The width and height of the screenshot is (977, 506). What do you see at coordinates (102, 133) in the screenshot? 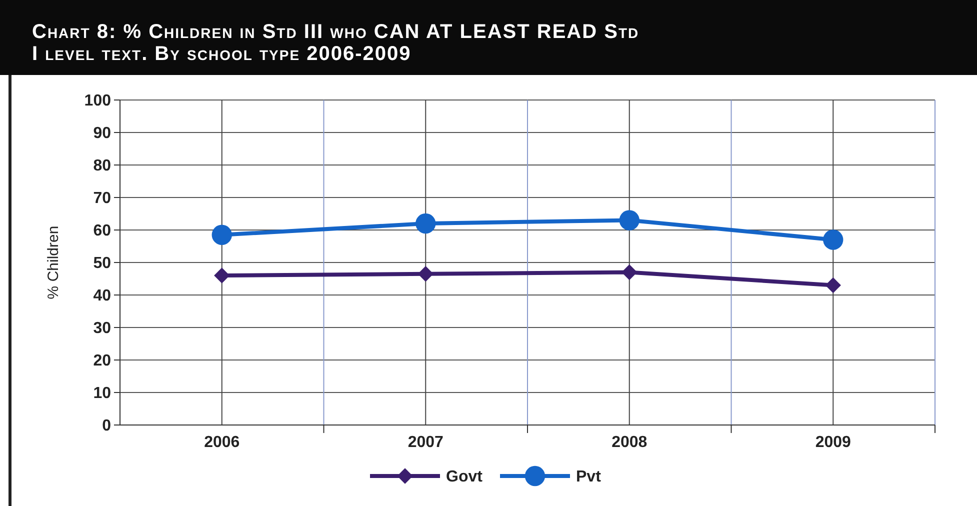
I see `y-tick-label: 90` at bounding box center [102, 133].